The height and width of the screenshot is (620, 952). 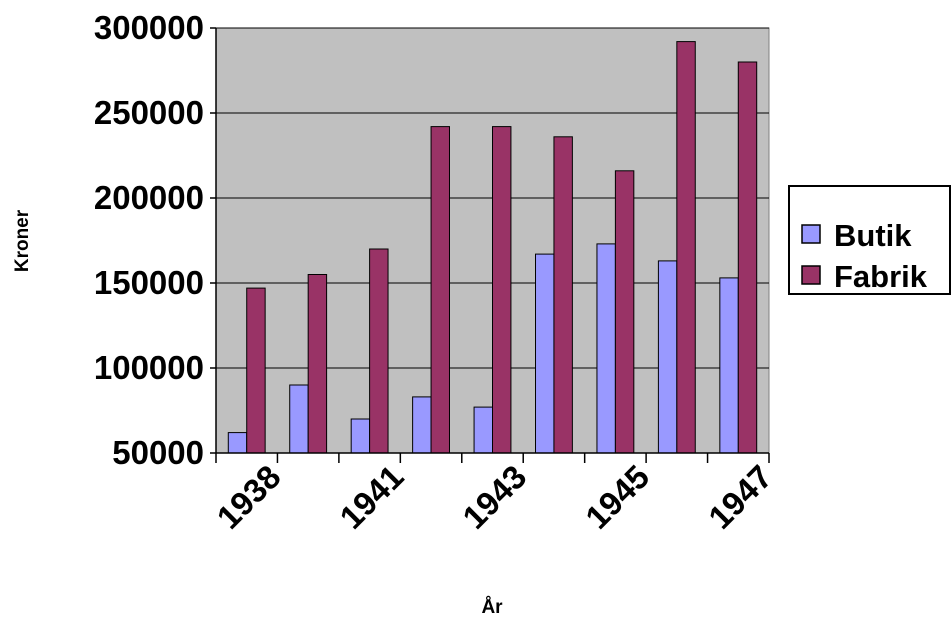 I want to click on x-tick-label: 1941, so click(x=371, y=497).